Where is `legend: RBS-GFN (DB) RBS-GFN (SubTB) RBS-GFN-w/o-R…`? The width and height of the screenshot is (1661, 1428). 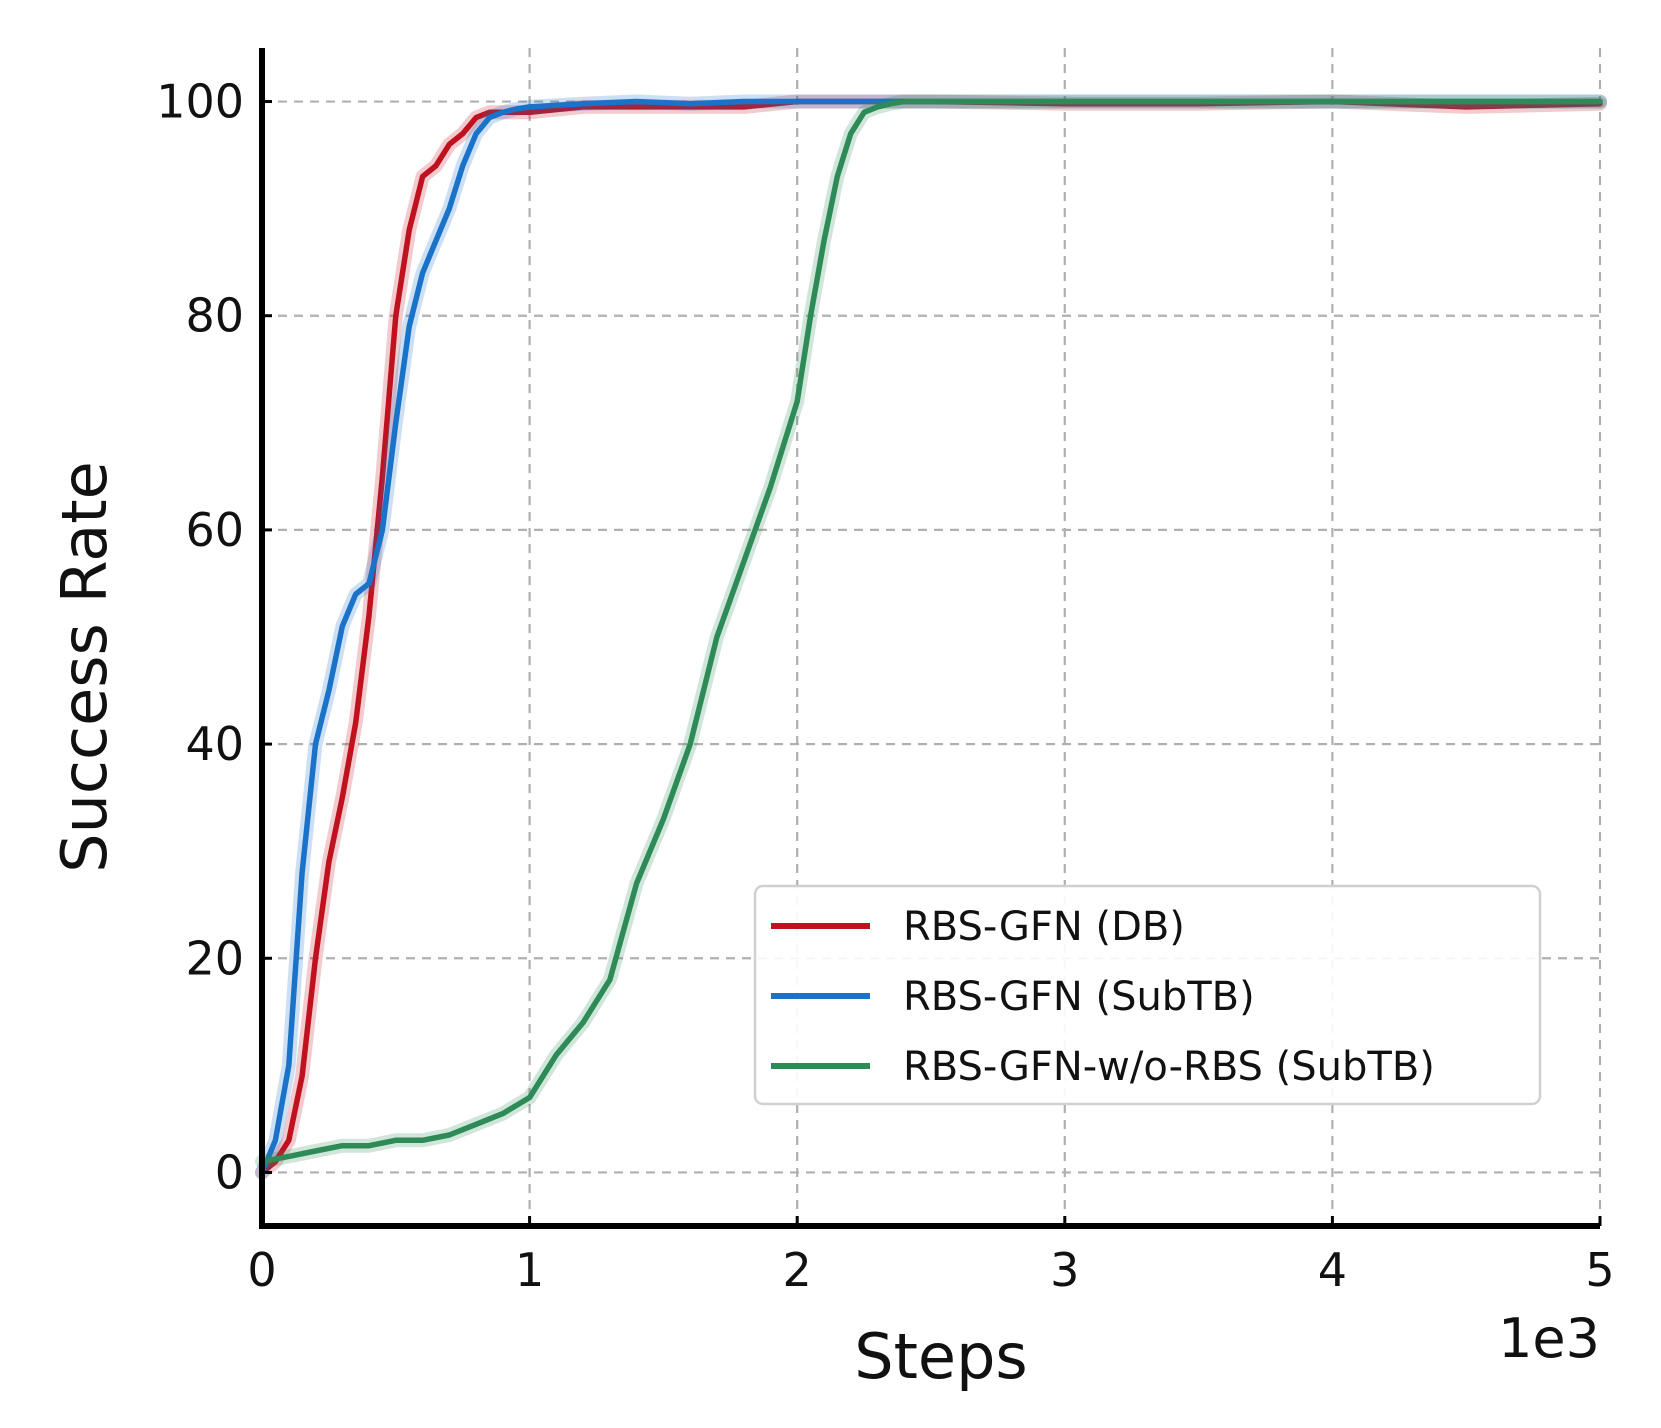 legend: RBS-GFN (DB) RBS-GFN (SubTB) RBS-GFN-w/o-R… is located at coordinates (1147, 995).